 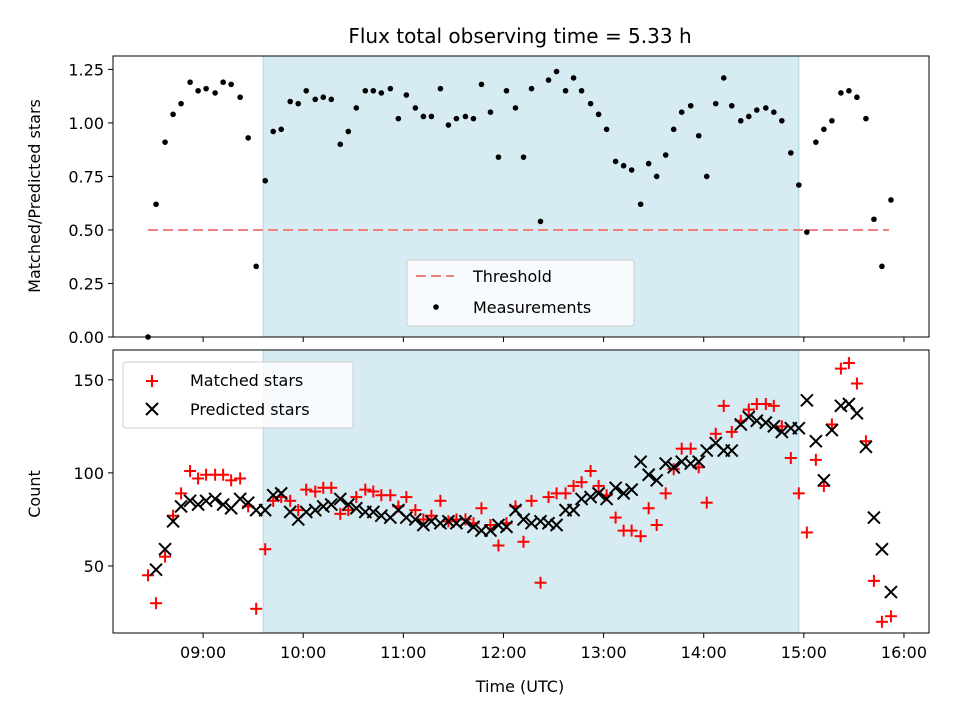 What do you see at coordinates (519, 36) in the screenshot?
I see `chart-title: Flux total observing time = 5.33 h` at bounding box center [519, 36].